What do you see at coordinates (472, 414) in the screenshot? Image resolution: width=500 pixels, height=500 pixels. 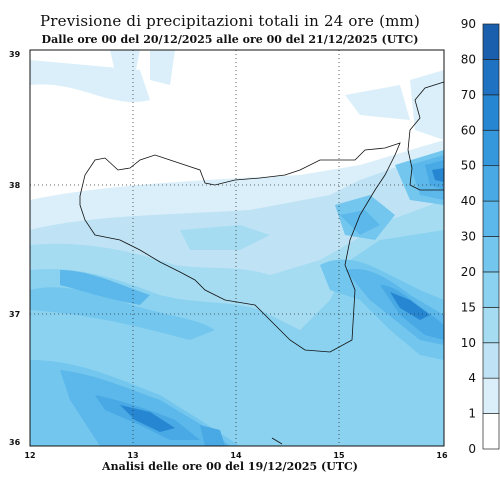 I see `colorbar-label: 1` at bounding box center [472, 414].